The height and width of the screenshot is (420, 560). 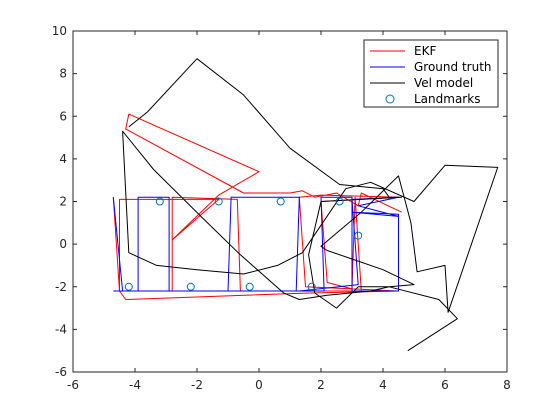 What do you see at coordinates (507, 385) in the screenshot?
I see `x-tick-label: 8` at bounding box center [507, 385].